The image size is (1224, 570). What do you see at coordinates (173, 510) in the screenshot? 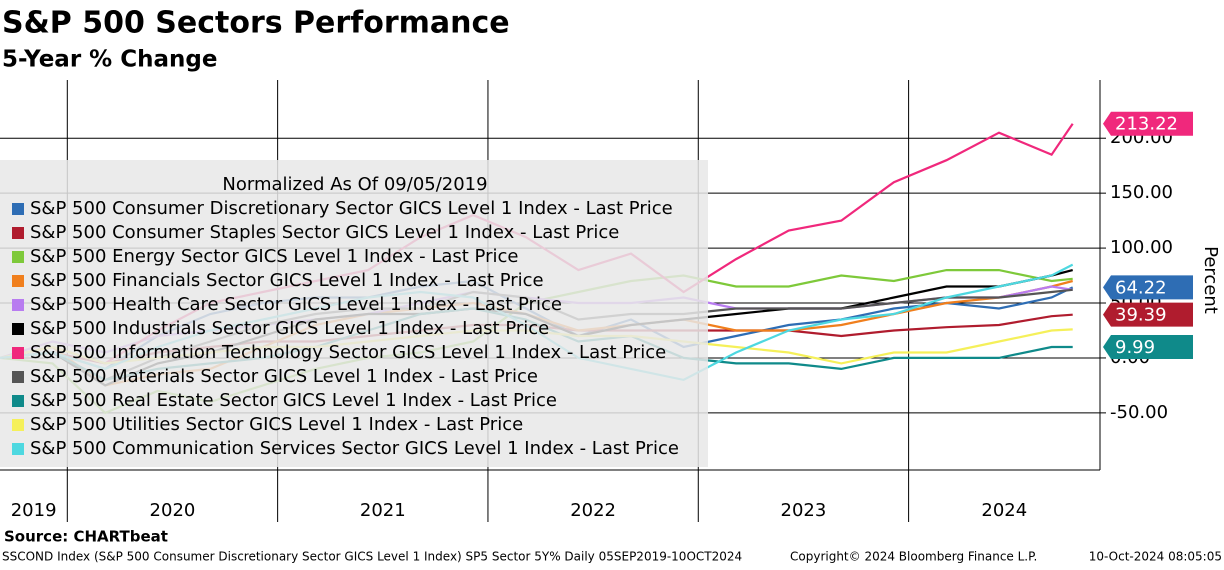
I see `x-tick-label: 2020` at bounding box center [173, 510].